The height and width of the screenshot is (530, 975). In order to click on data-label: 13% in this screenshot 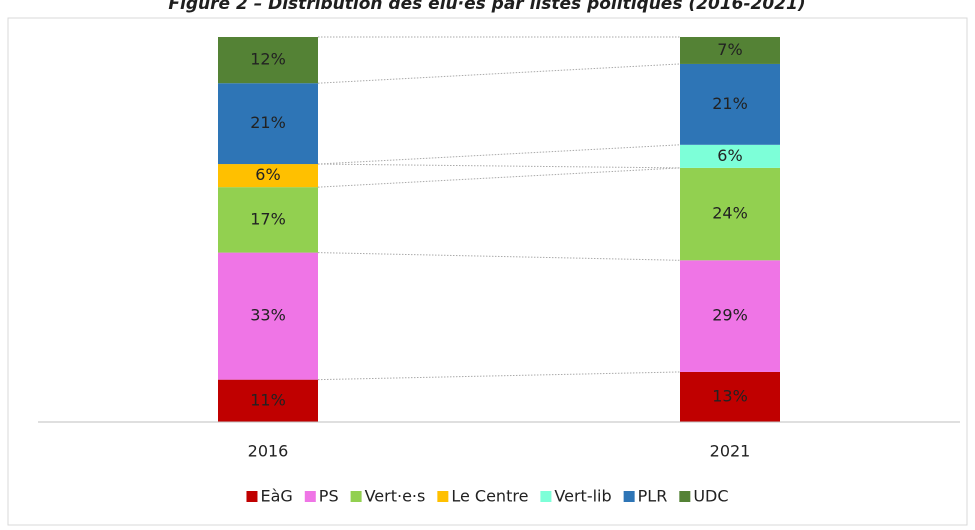, I will do `click(730, 395)`.